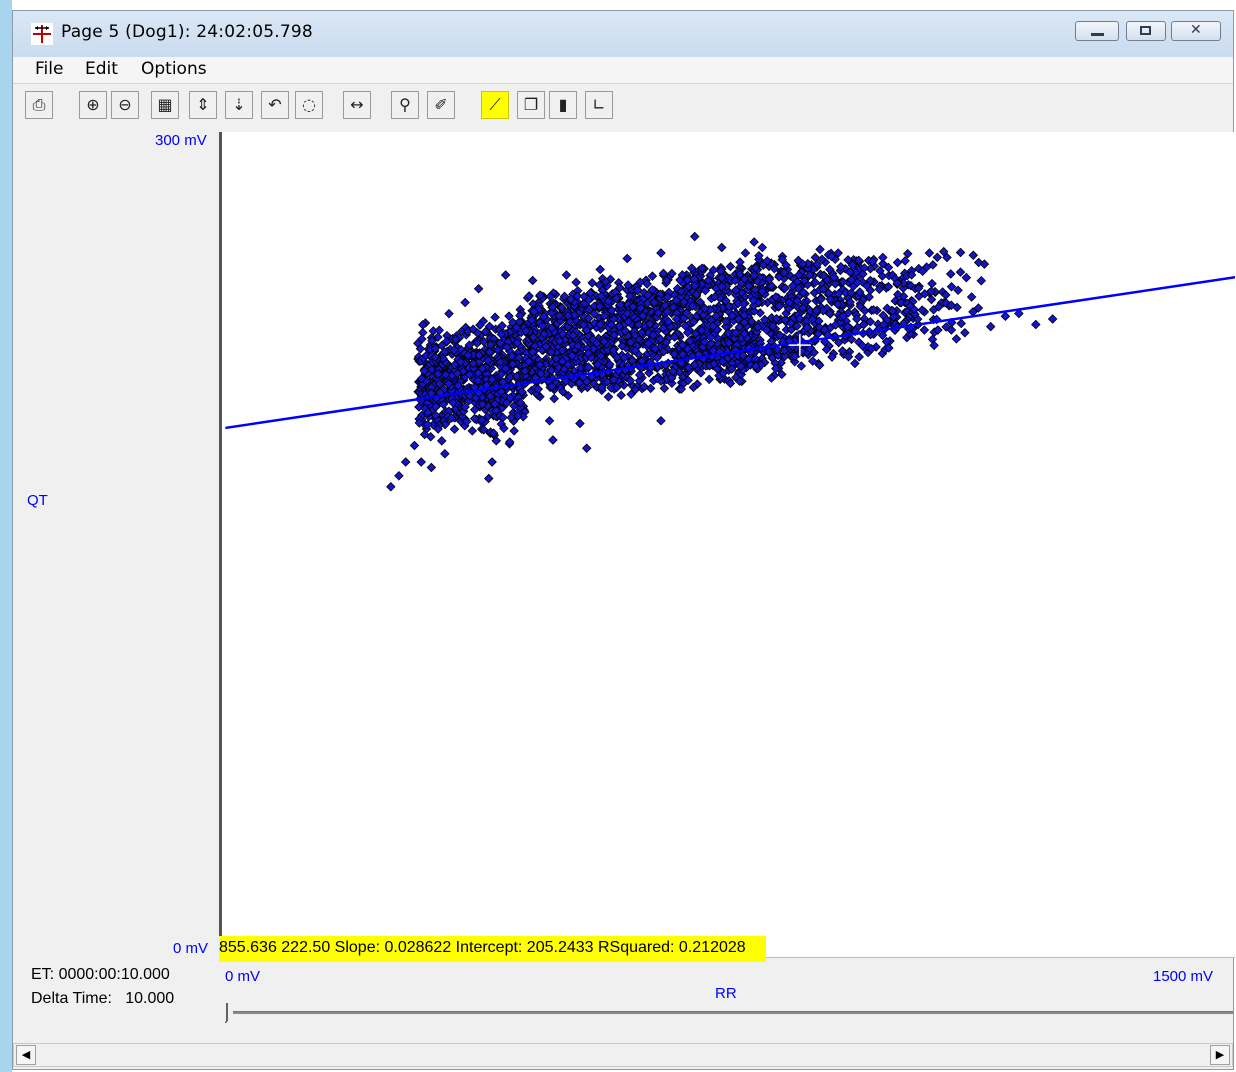 Image resolution: width=1236 pixels, height=1072 pixels. I want to click on zoom-out-button: ⊖, so click(125, 105).